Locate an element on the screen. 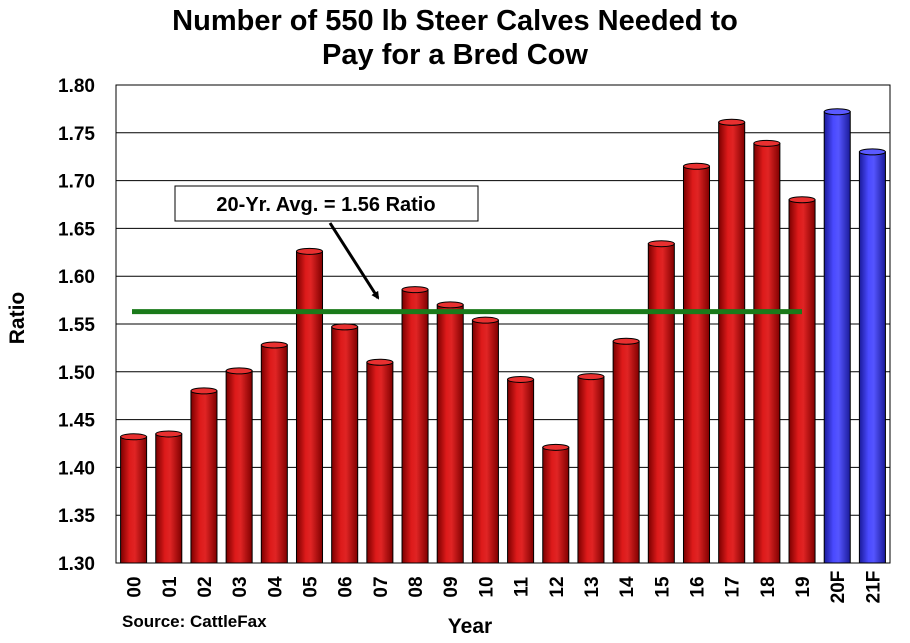  x-tick-label: 03 is located at coordinates (240, 586).